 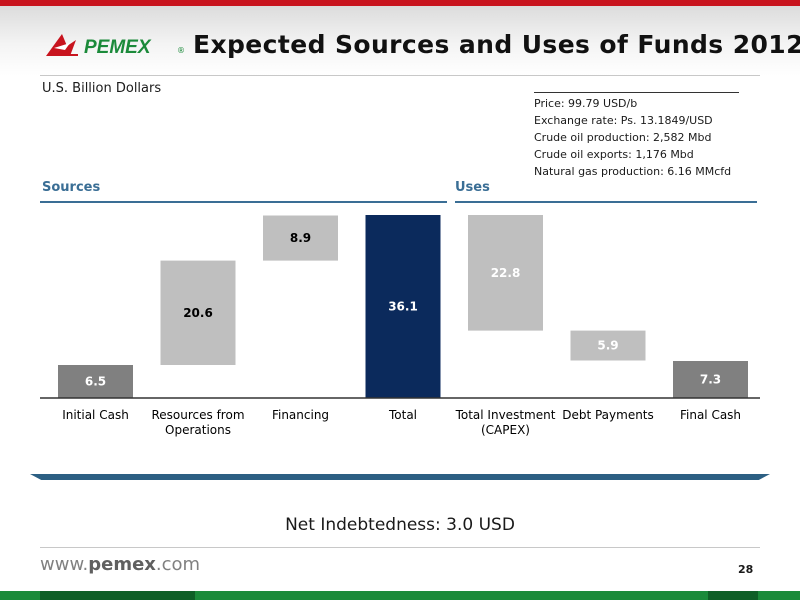 I want to click on header-divider, so click(x=400, y=75).